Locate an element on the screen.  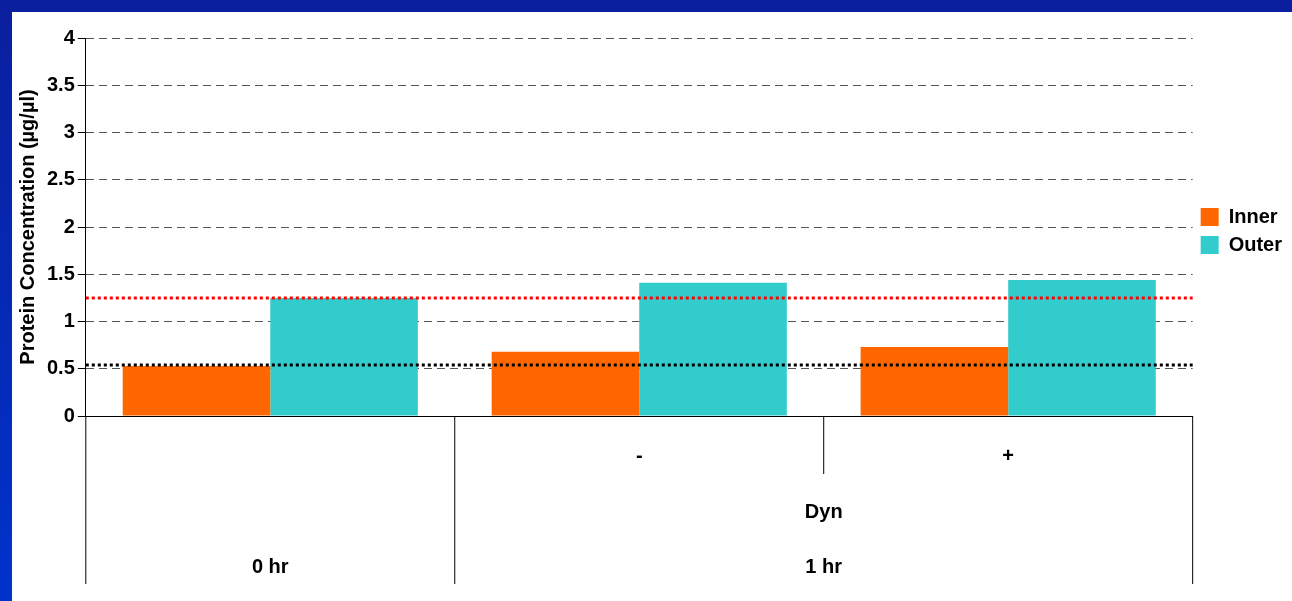
x-tick-label: + is located at coordinates (1008, 454).